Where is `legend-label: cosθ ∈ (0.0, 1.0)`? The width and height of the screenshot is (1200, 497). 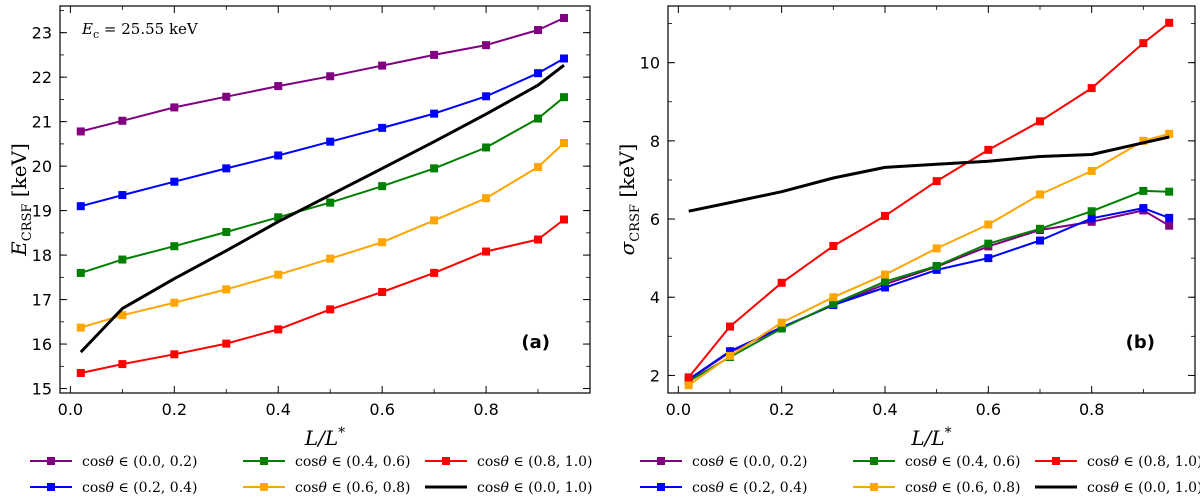 legend-label: cosθ ∈ (0.0, 1.0) is located at coordinates (535, 488).